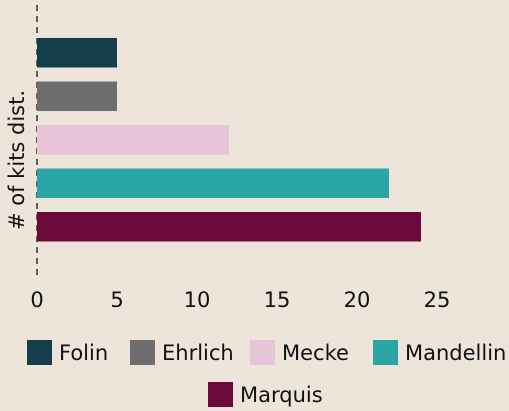 The height and width of the screenshot is (411, 509). What do you see at coordinates (315, 353) in the screenshot?
I see `legend-label: Mecke` at bounding box center [315, 353].